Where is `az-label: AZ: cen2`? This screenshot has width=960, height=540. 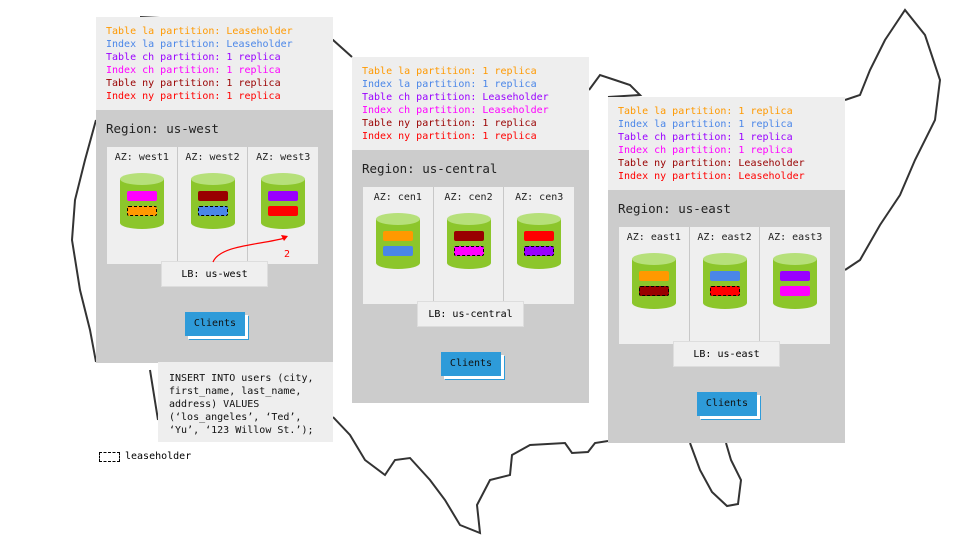
az-label: AZ: cen2 is located at coordinates (468, 197).